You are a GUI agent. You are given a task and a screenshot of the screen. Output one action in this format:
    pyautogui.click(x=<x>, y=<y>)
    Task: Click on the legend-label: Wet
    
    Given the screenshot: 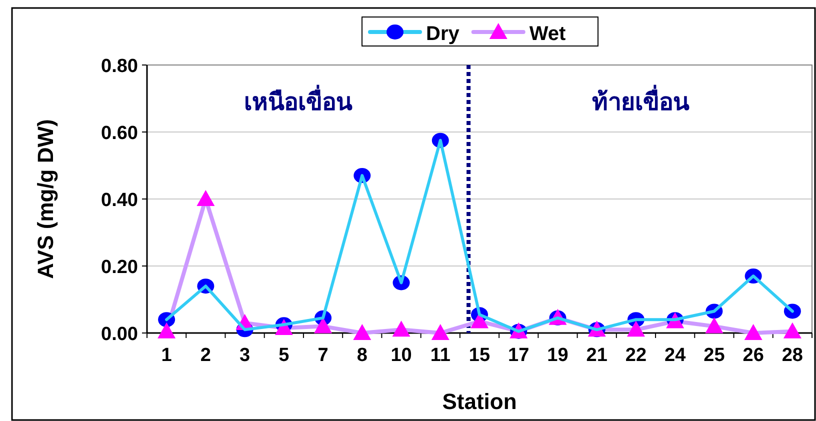 What is the action you would take?
    pyautogui.click(x=547, y=34)
    